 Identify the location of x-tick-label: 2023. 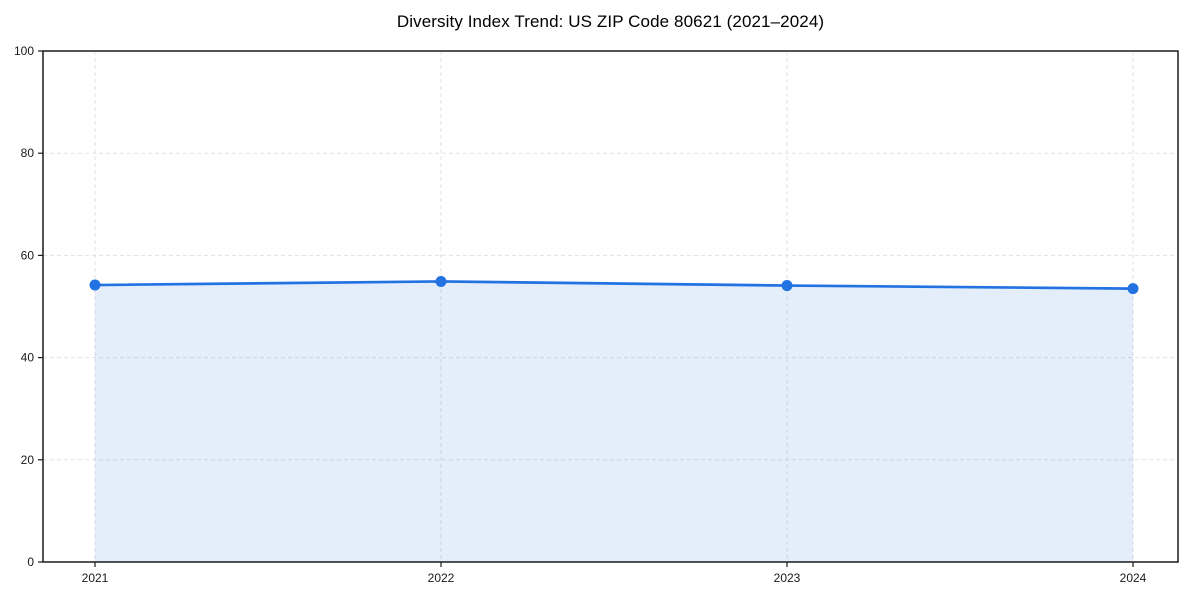
(787, 578).